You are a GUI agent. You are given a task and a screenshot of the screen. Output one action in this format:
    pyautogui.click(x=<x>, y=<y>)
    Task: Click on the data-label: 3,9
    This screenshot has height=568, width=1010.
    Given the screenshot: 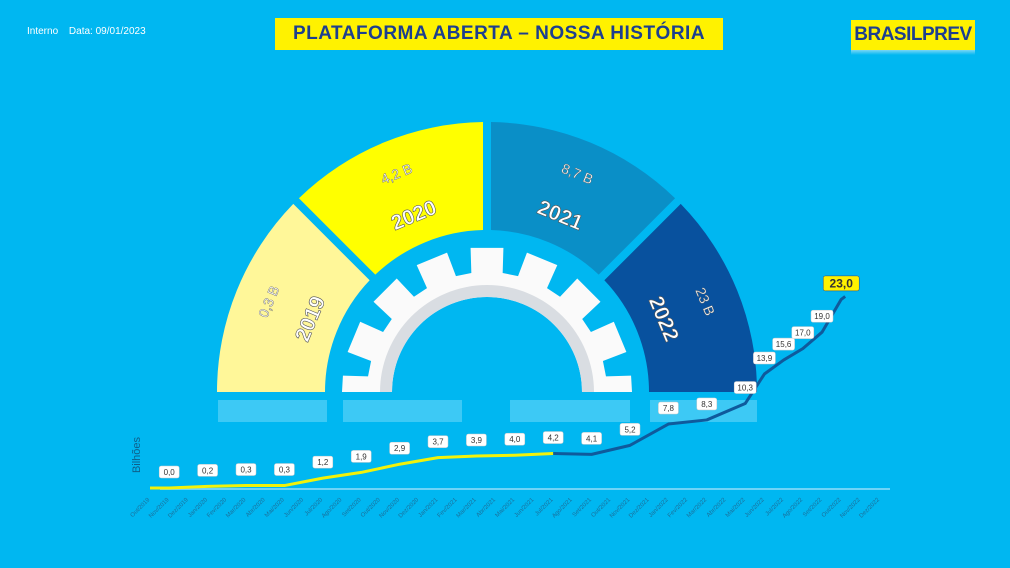 What is the action you would take?
    pyautogui.click(x=476, y=440)
    